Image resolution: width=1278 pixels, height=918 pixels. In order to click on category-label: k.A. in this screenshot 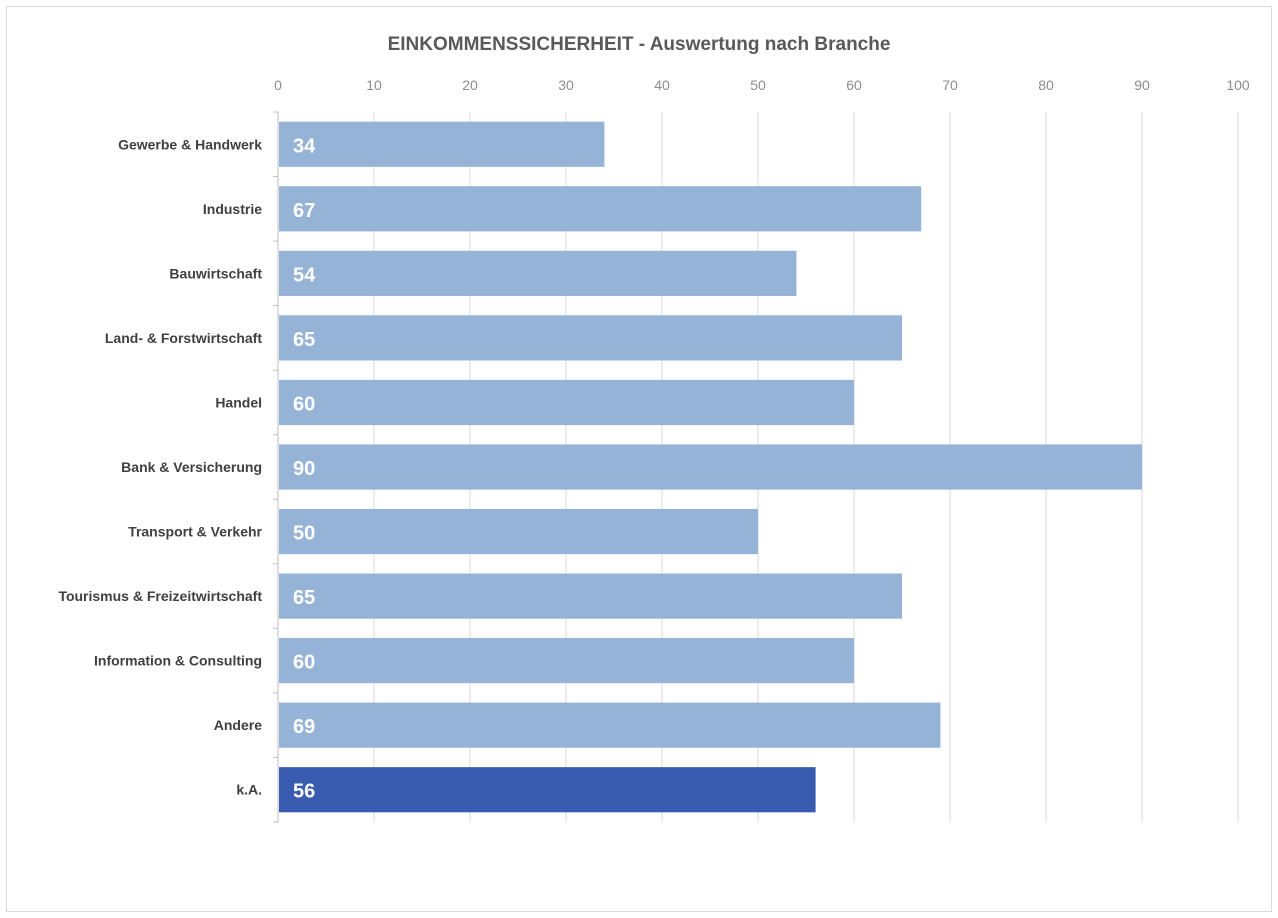, I will do `click(249, 790)`.